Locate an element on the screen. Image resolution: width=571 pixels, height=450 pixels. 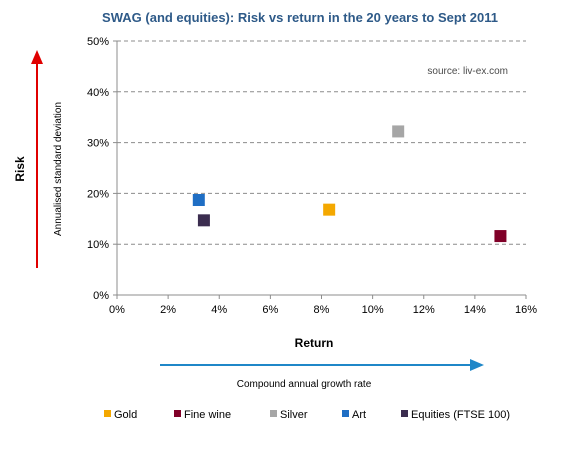
y-tick-label: 20% is located at coordinates (98, 194).